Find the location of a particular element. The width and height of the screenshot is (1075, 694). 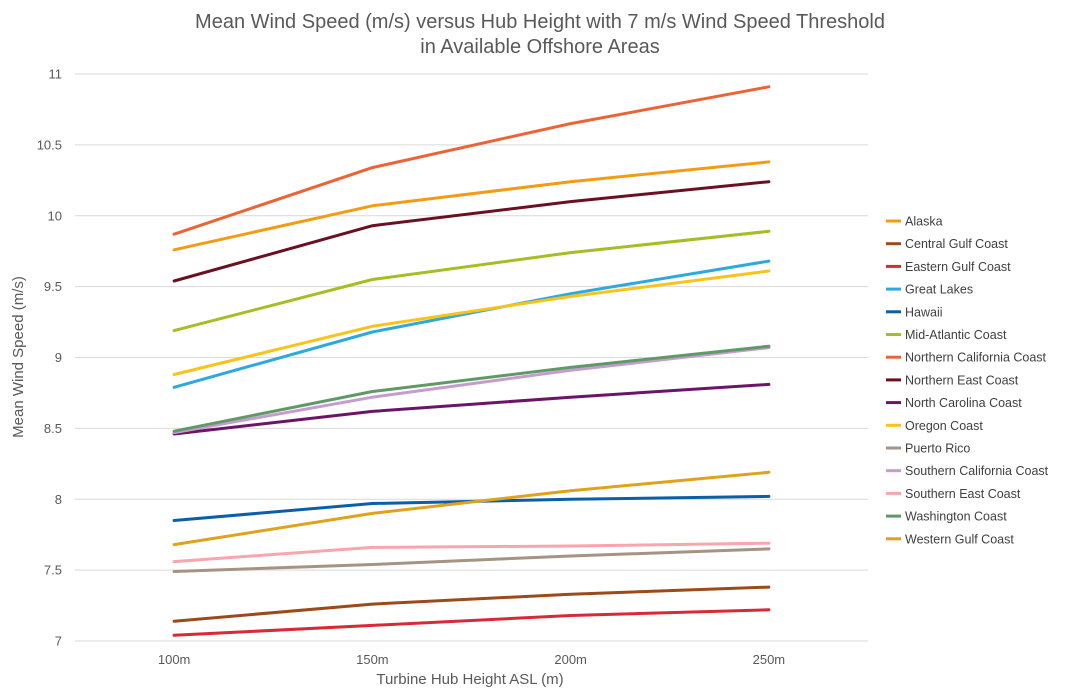

legend-item: Alaska is located at coordinates (914, 222).